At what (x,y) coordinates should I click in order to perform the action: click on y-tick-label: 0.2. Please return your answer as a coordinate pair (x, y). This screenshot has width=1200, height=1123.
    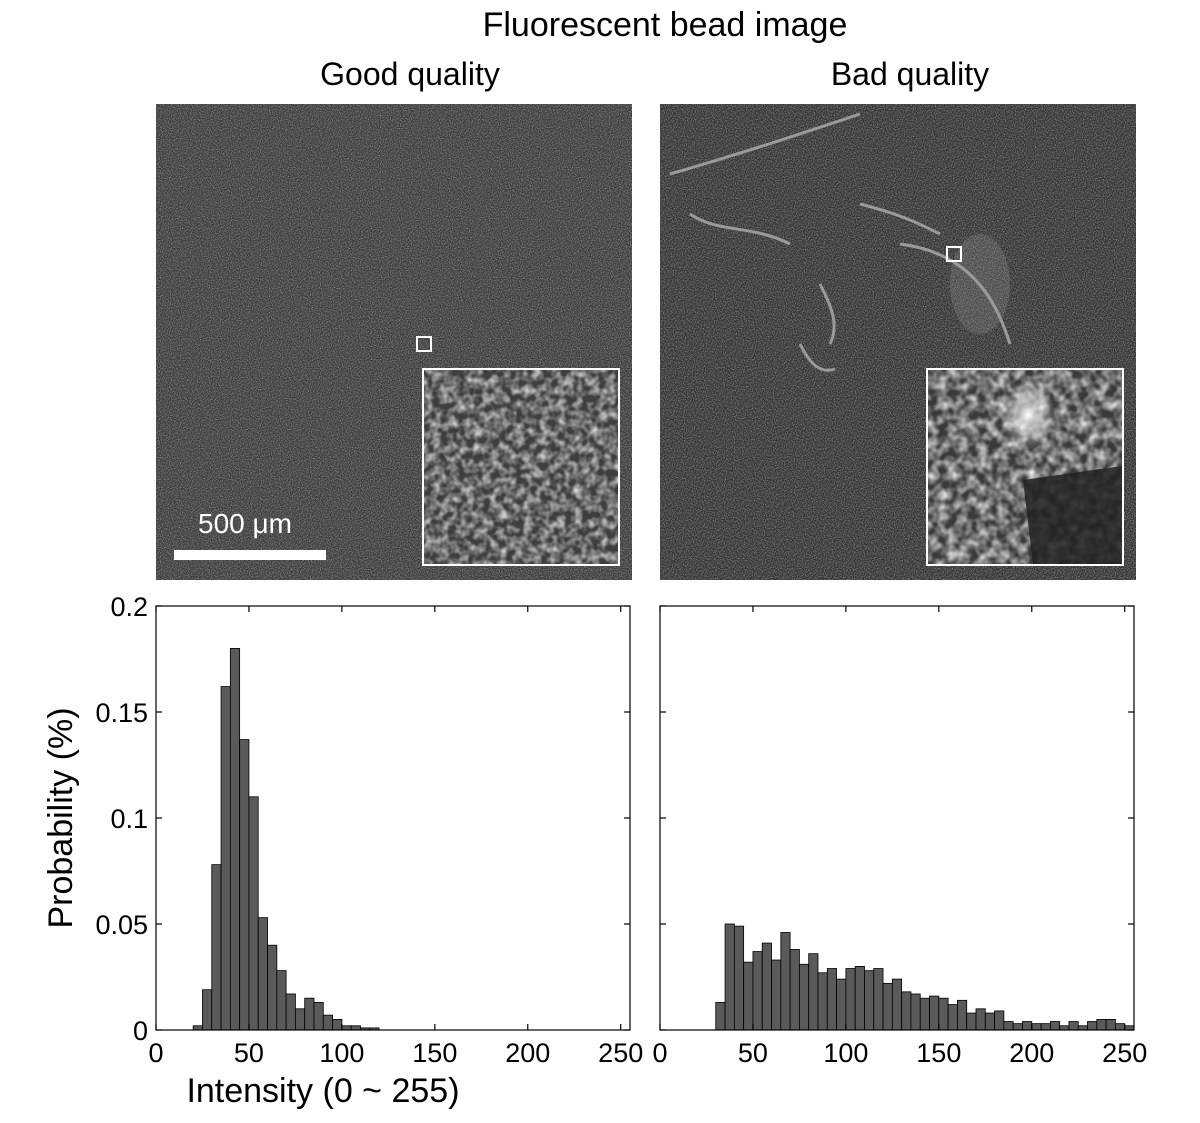
    Looking at the image, I should click on (129, 607).